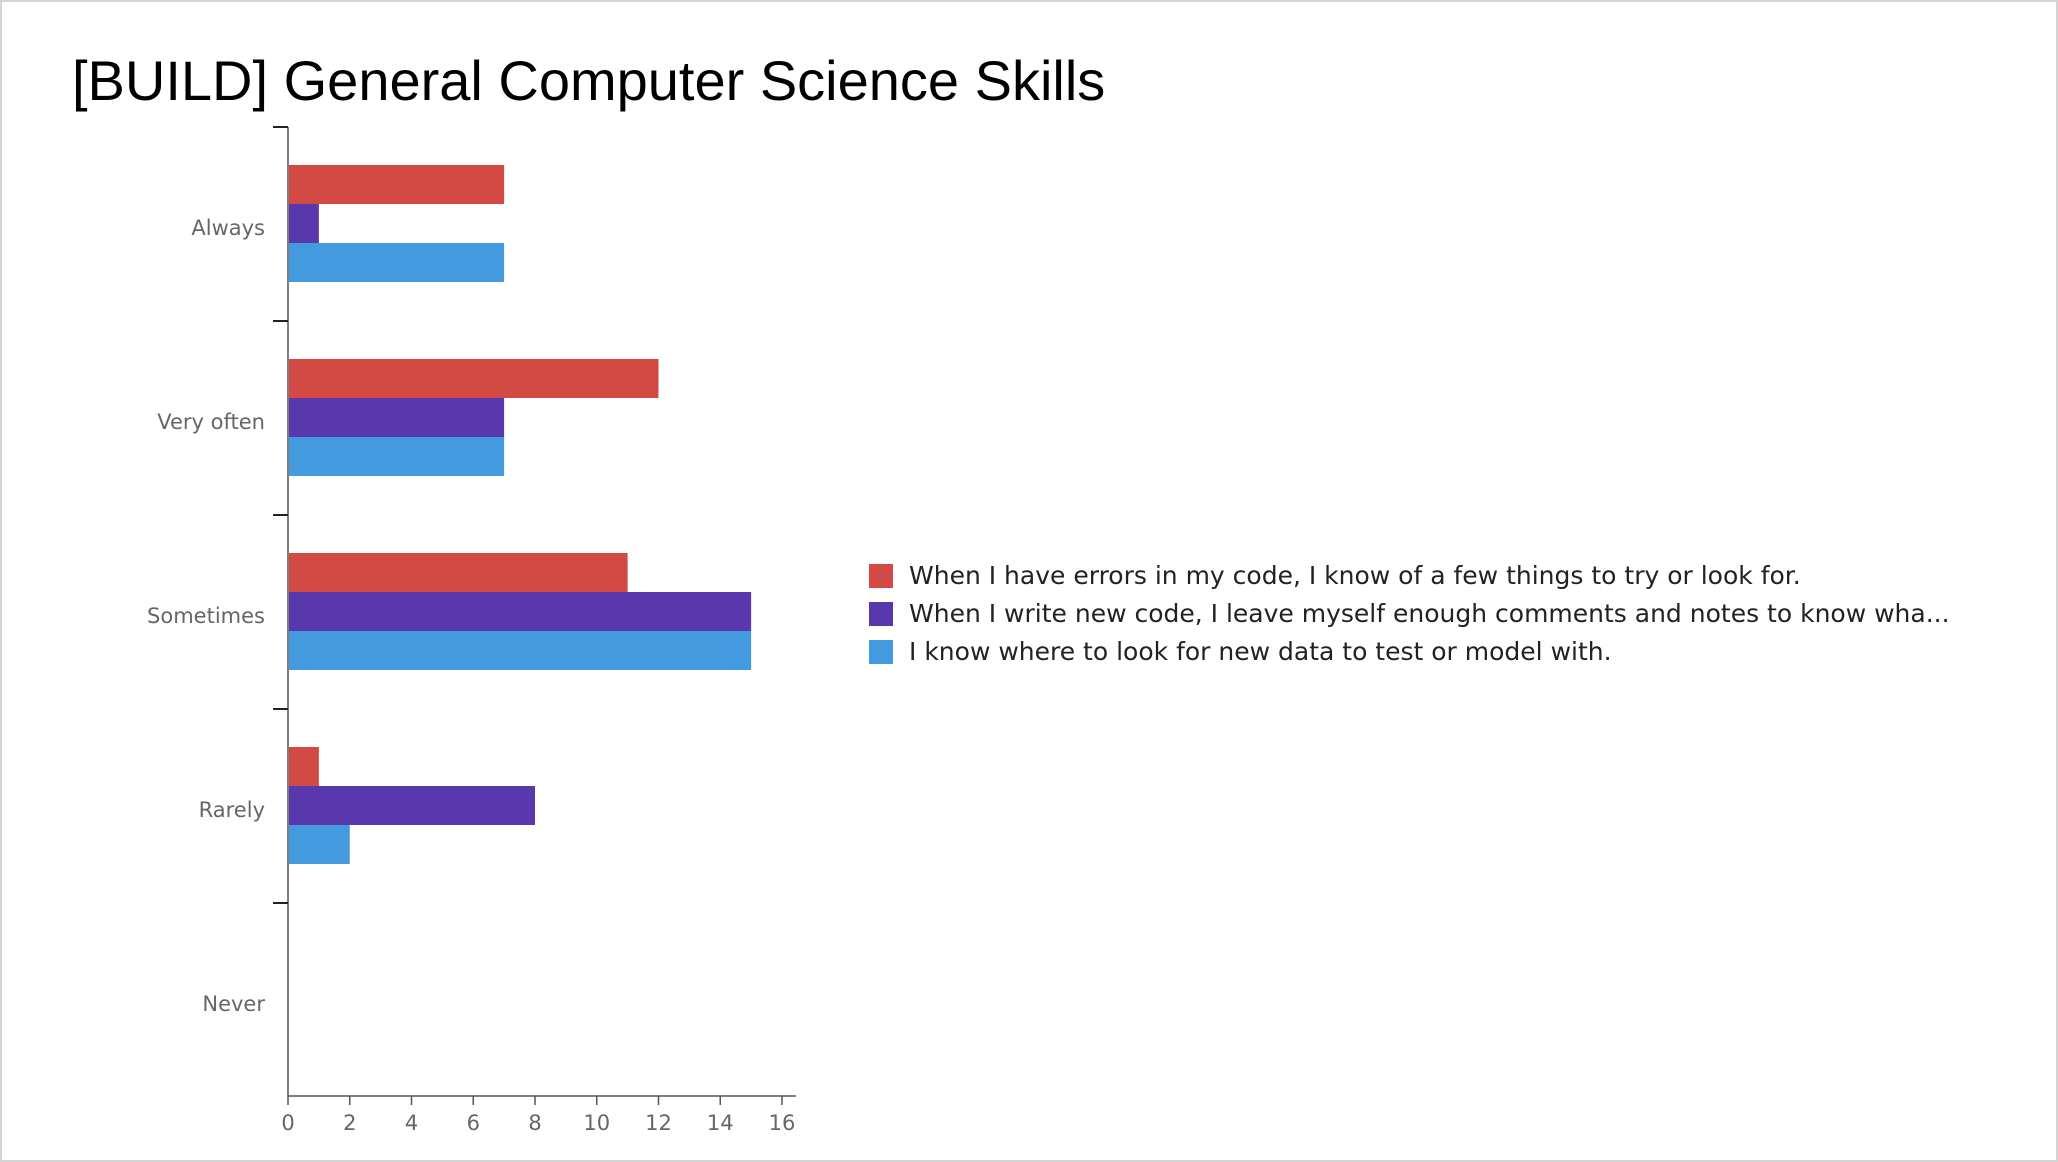 This screenshot has height=1162, width=2058. Describe the element at coordinates (397, 417) in the screenshot. I see `bar-series-2-very-often` at that location.